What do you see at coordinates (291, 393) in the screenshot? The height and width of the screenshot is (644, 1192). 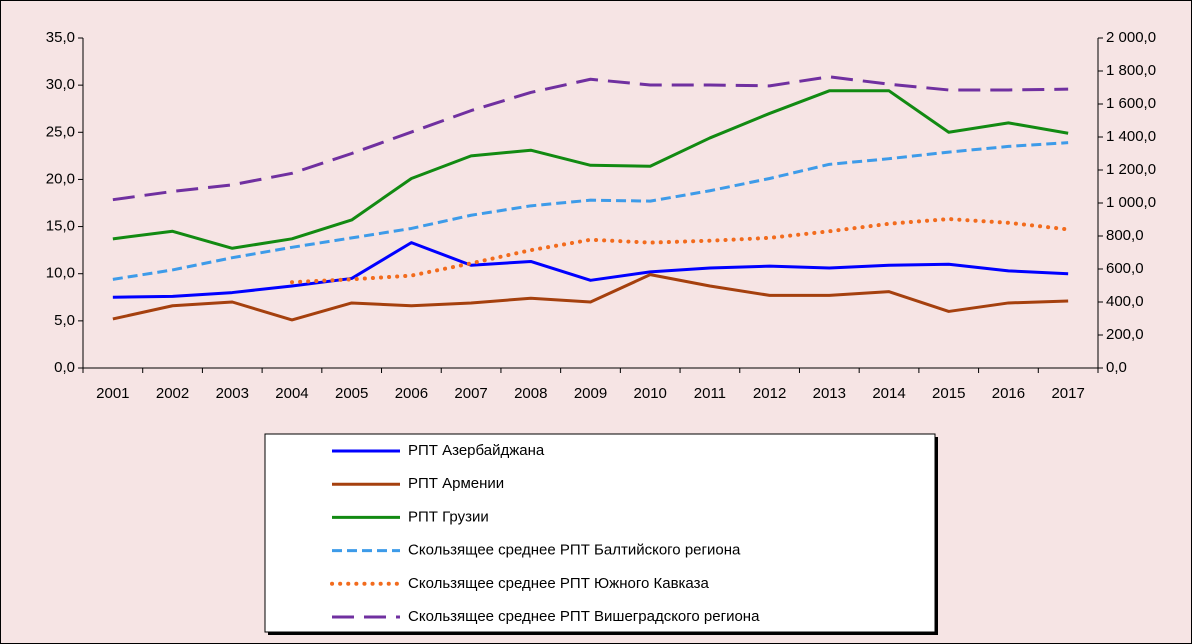 I see `x-tick-label: 2004` at bounding box center [291, 393].